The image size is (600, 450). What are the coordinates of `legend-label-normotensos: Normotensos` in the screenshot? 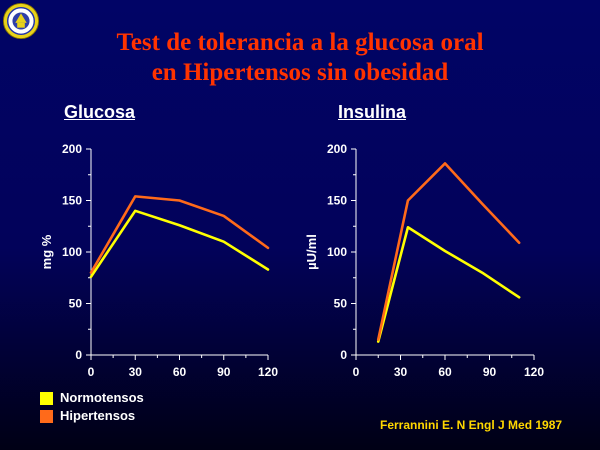 It's located at (102, 397).